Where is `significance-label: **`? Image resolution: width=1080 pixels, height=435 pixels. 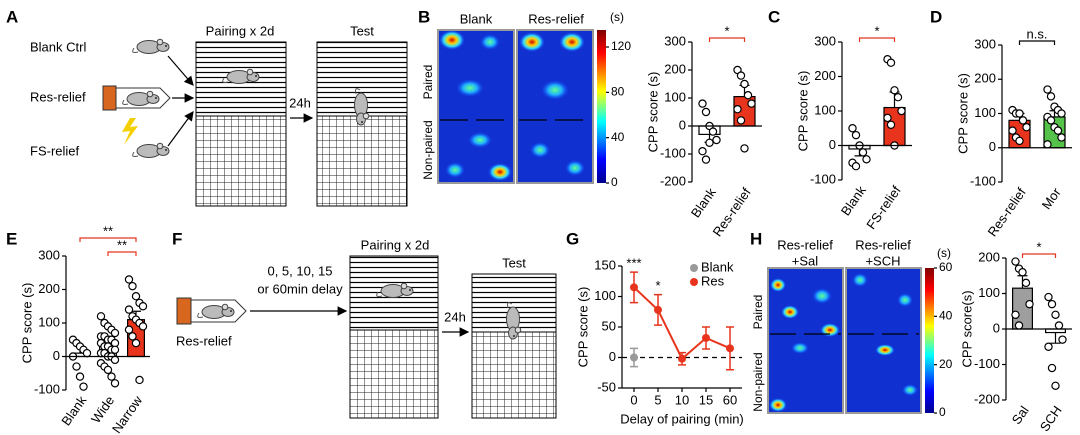
significance-label: ** is located at coordinates (108, 230).